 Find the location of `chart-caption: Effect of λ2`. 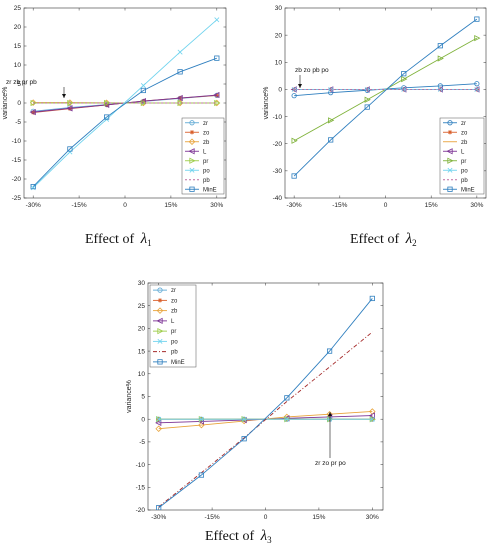

chart-caption: Effect of λ2 is located at coordinates (383, 239).